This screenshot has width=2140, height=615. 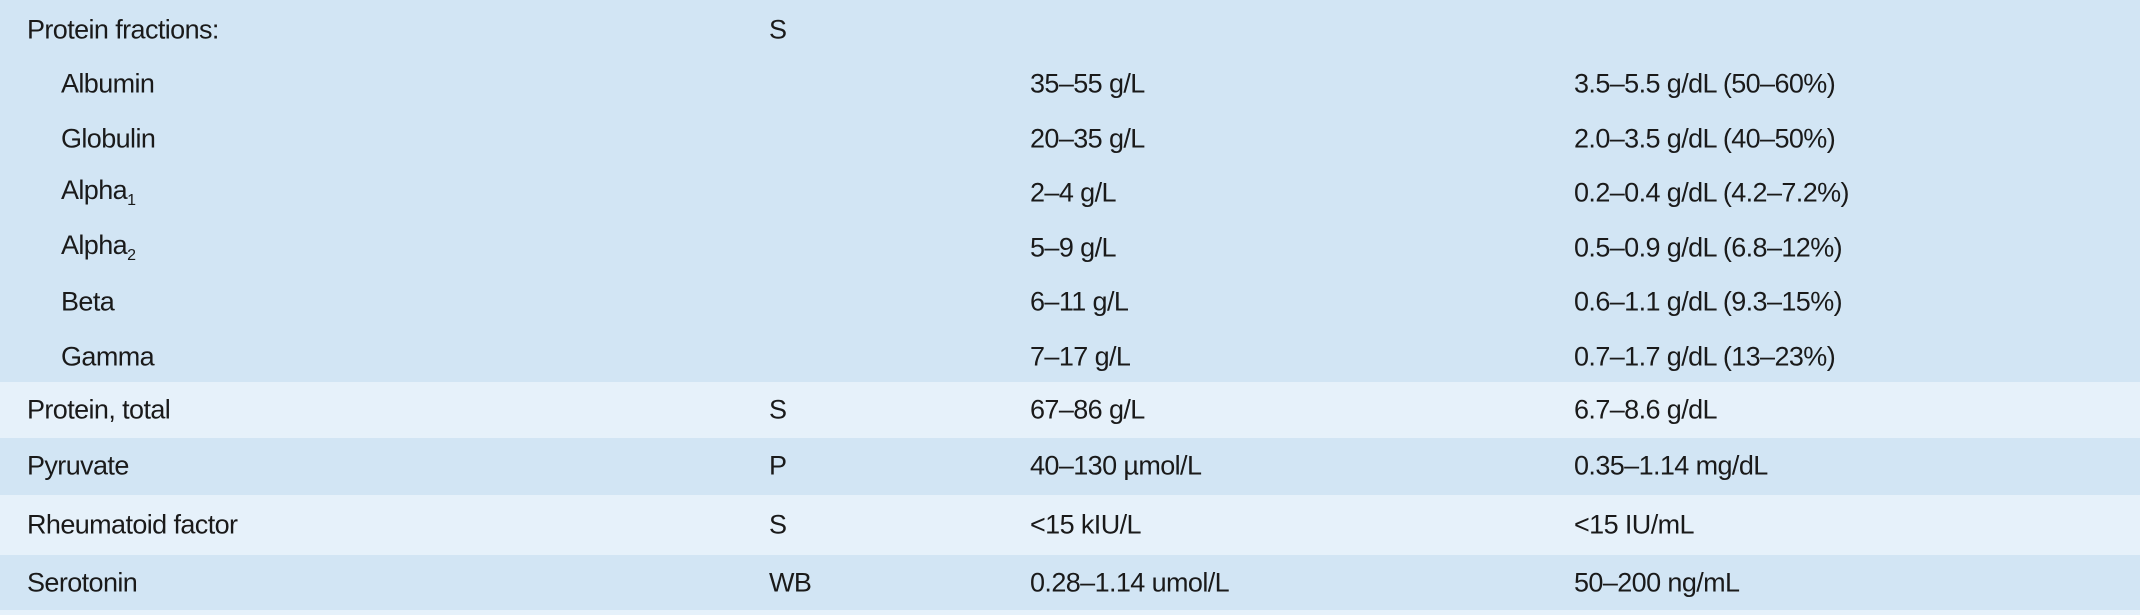 What do you see at coordinates (108, 356) in the screenshot?
I see `test-name: Gamma` at bounding box center [108, 356].